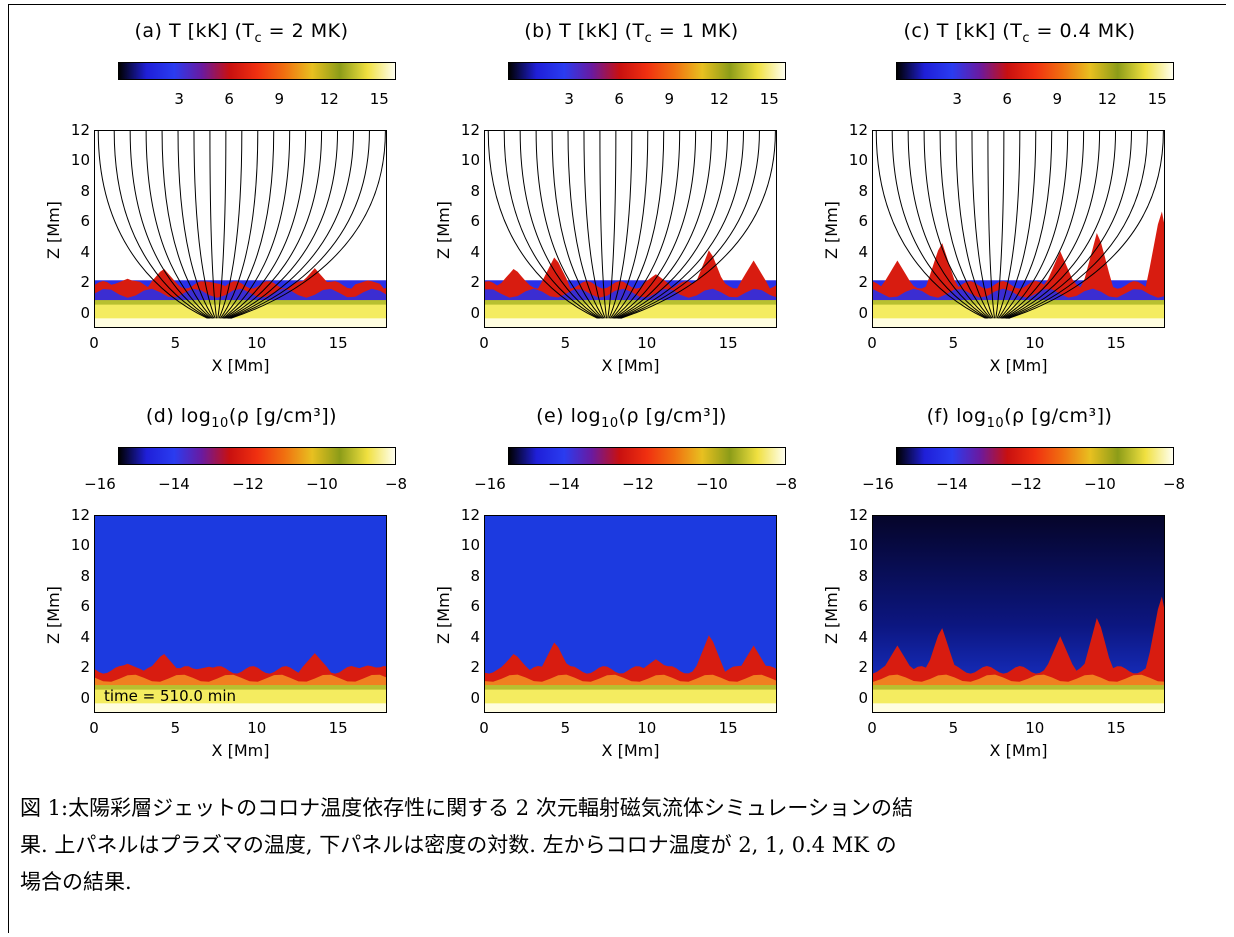 This screenshot has width=1234, height=937. I want to click on colorbar-tick-label: 9, so click(669, 99).